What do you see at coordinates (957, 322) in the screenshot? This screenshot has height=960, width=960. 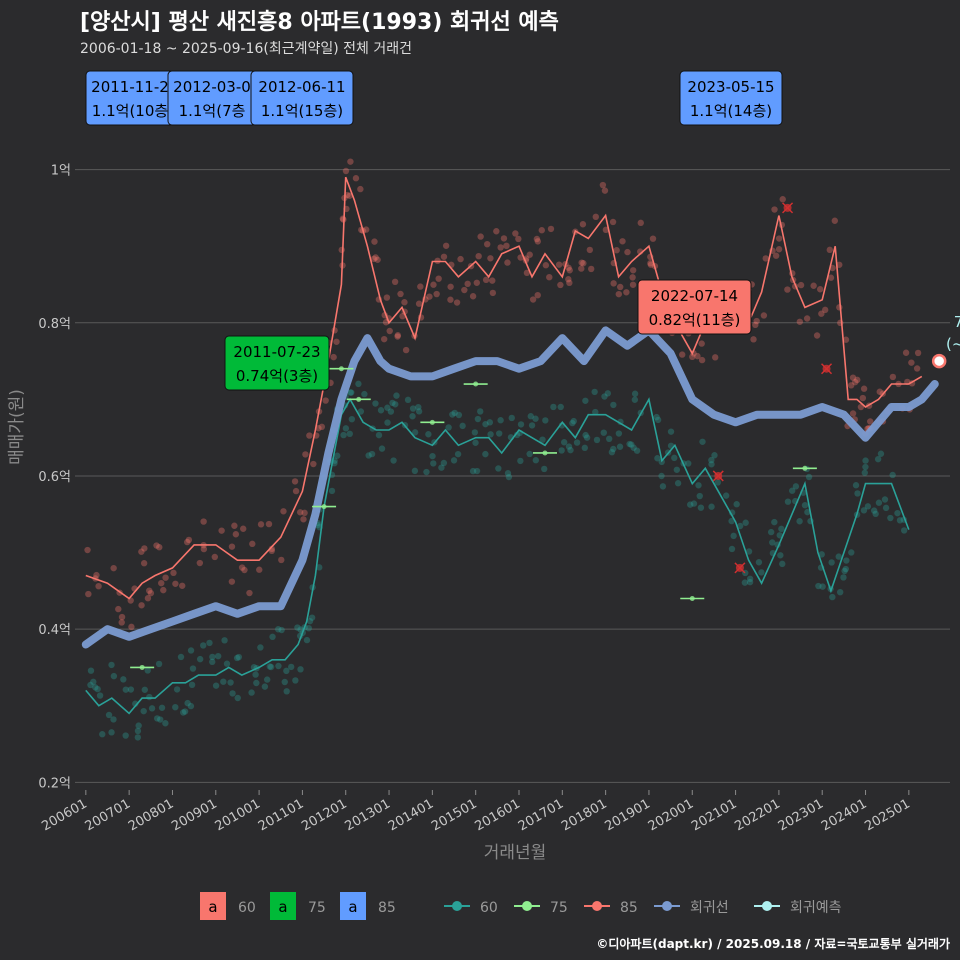 I see `forecast-label-price: 7,488` at bounding box center [957, 322].